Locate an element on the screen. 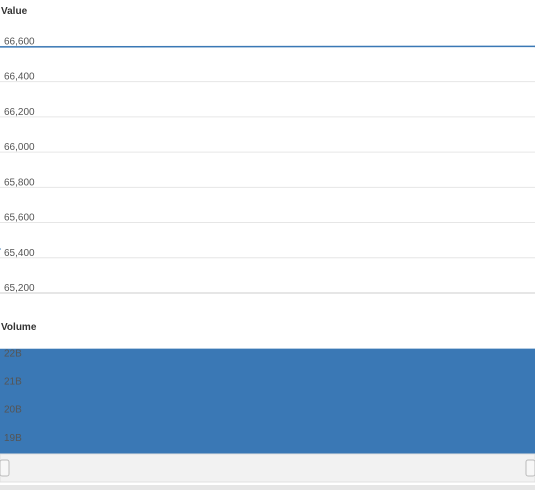 This screenshot has width=535, height=495. volume-y-tick-label: 22B is located at coordinates (13, 353).